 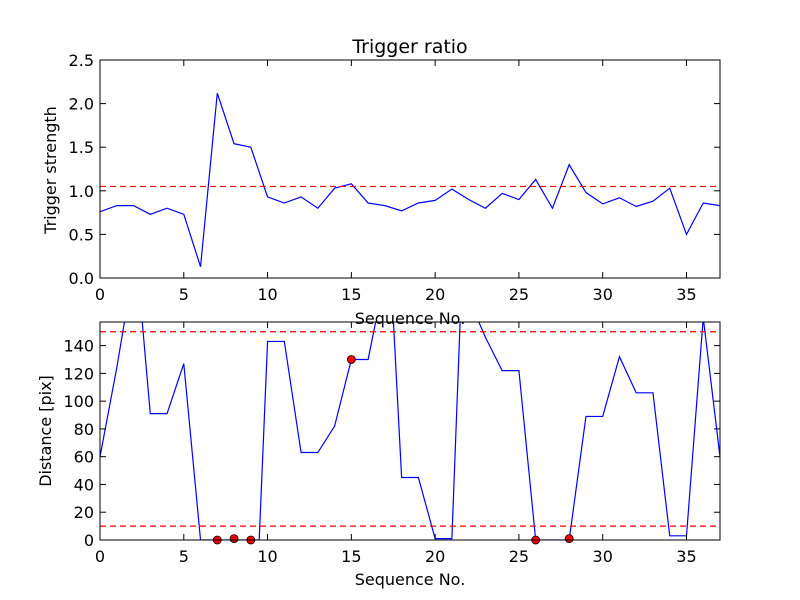 I want to click on y-axis-label: Trigger strength, so click(x=50, y=170).